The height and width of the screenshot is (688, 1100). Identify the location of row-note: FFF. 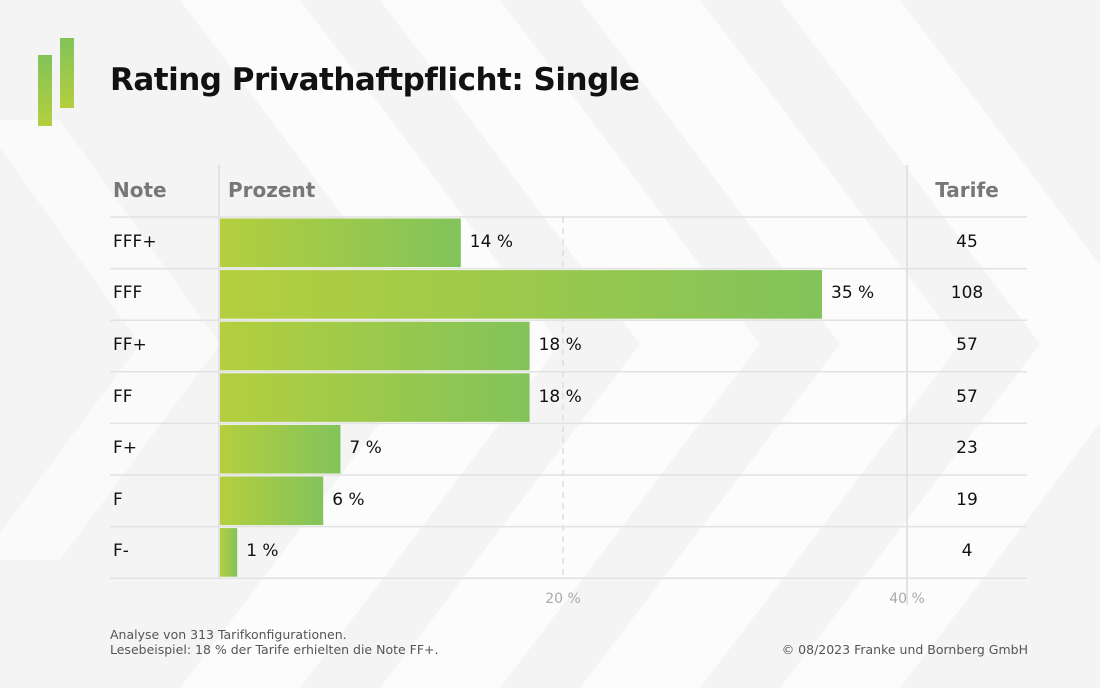
(128, 293).